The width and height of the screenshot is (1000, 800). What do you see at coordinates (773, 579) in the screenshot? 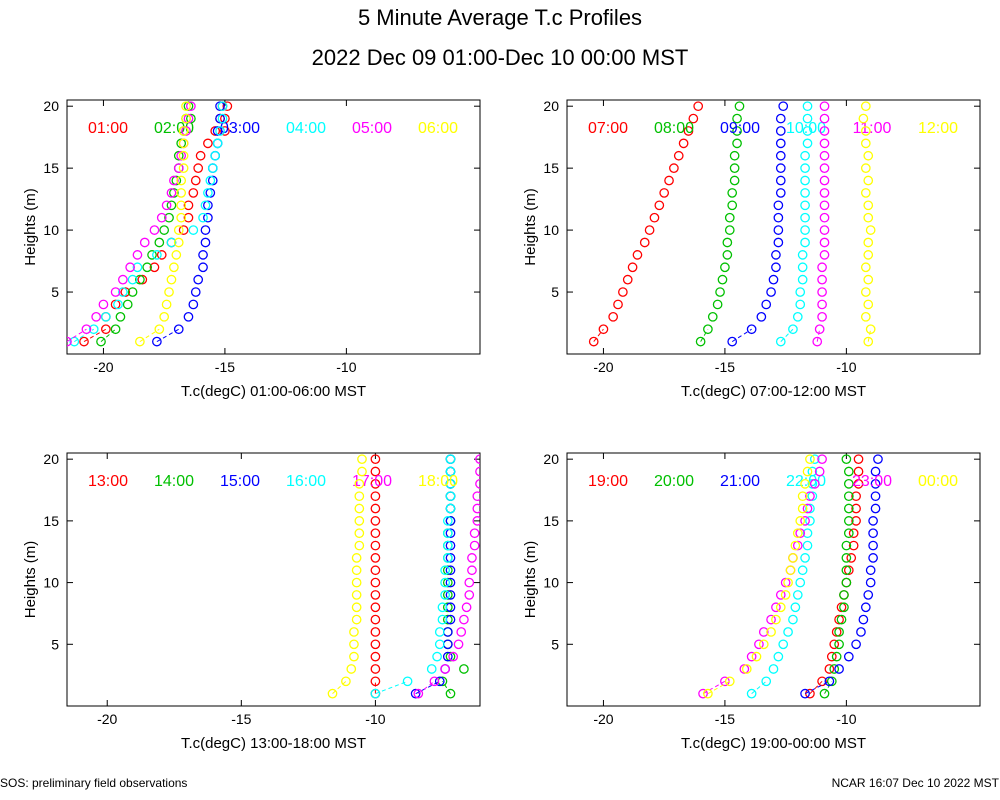
I see `plot-frame` at bounding box center [773, 579].